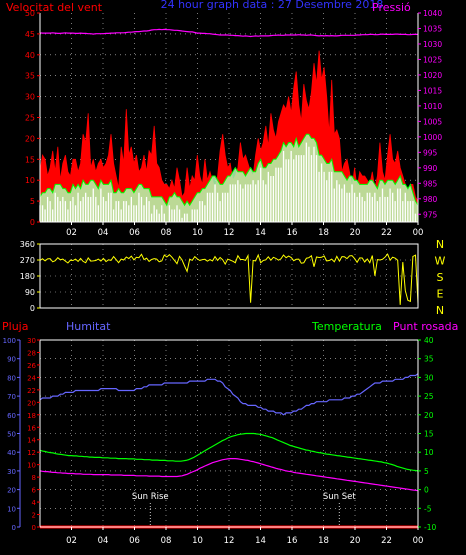 This screenshot has width=466, height=555. I want to click on rain-tick-label: 28, so click(31, 353).